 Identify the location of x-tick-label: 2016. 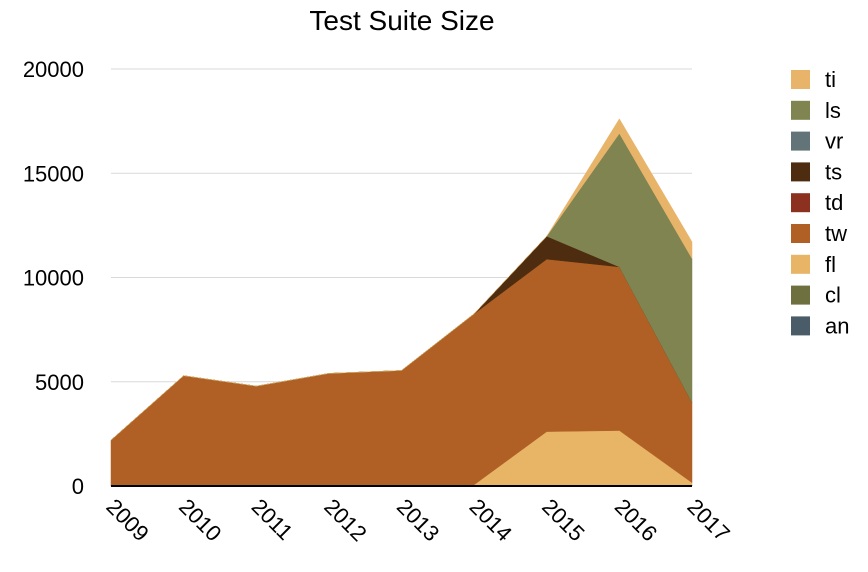
(636, 520).